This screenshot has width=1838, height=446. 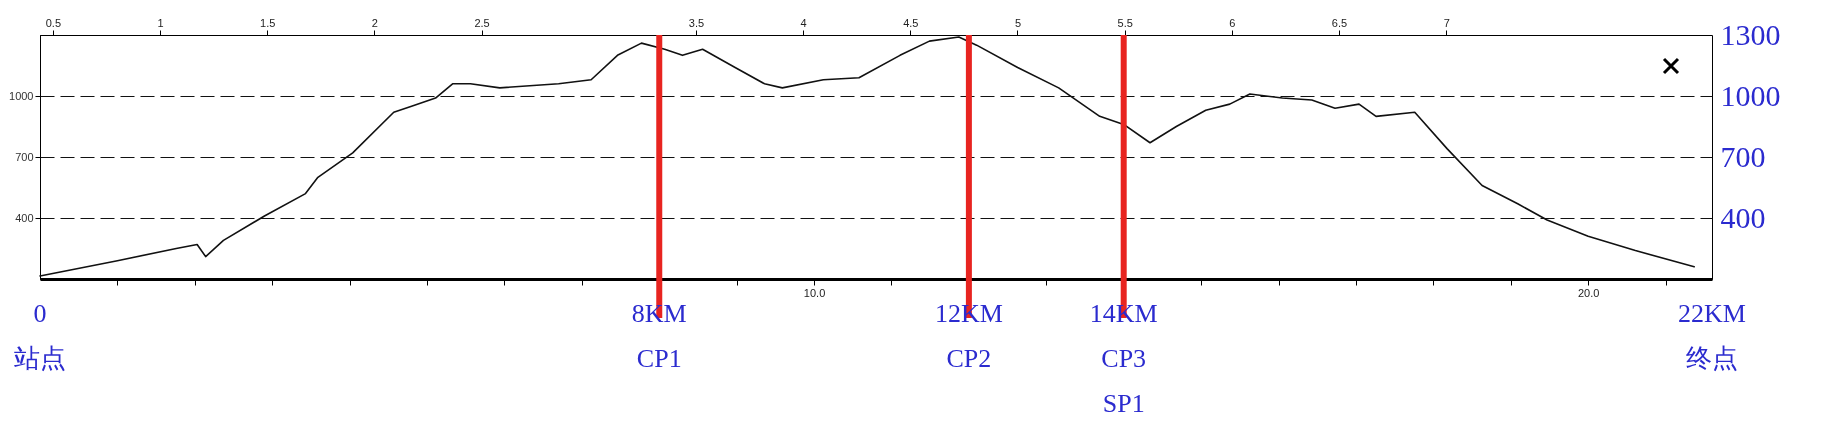 What do you see at coordinates (21, 95) in the screenshot?
I see `y-tick-label: 1000` at bounding box center [21, 95].